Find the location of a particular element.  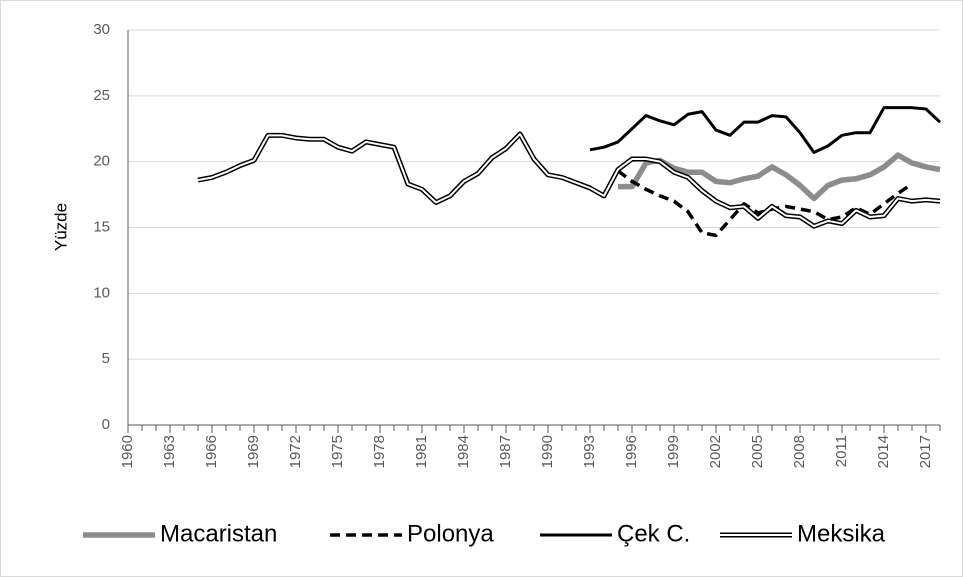

y-tick-label: 10 is located at coordinates (101, 292).